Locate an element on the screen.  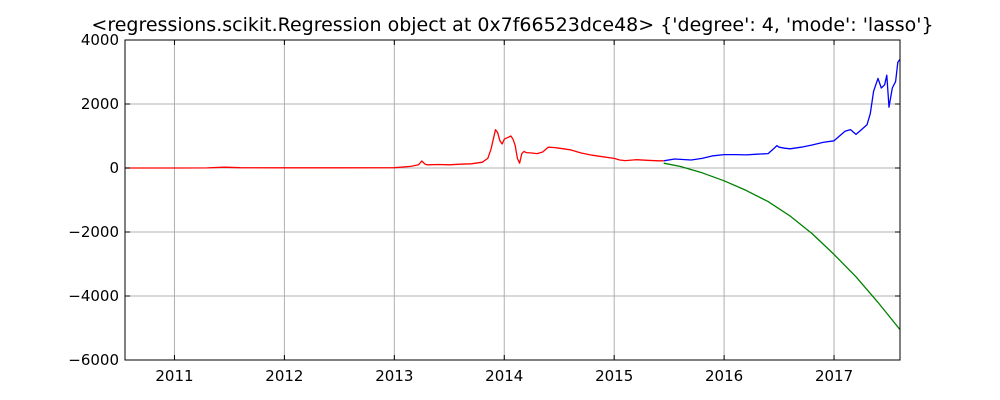
y-tick-label: −2000 is located at coordinates (93, 232).